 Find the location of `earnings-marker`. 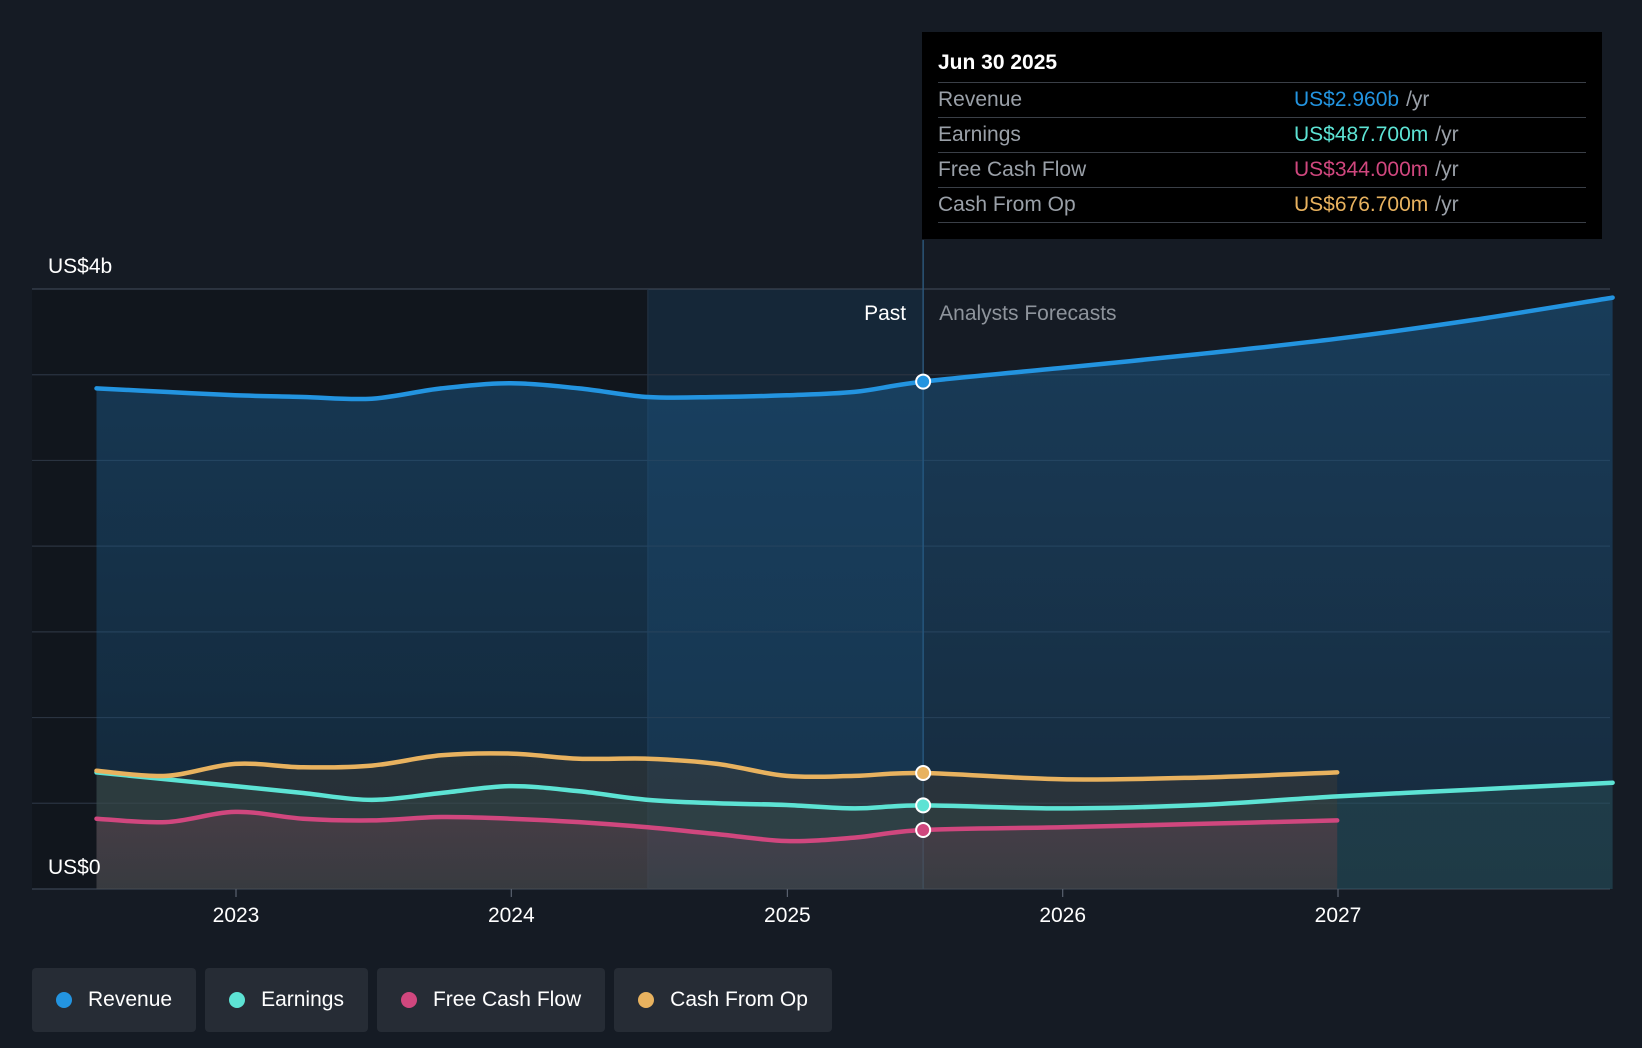

earnings-marker is located at coordinates (923, 805).